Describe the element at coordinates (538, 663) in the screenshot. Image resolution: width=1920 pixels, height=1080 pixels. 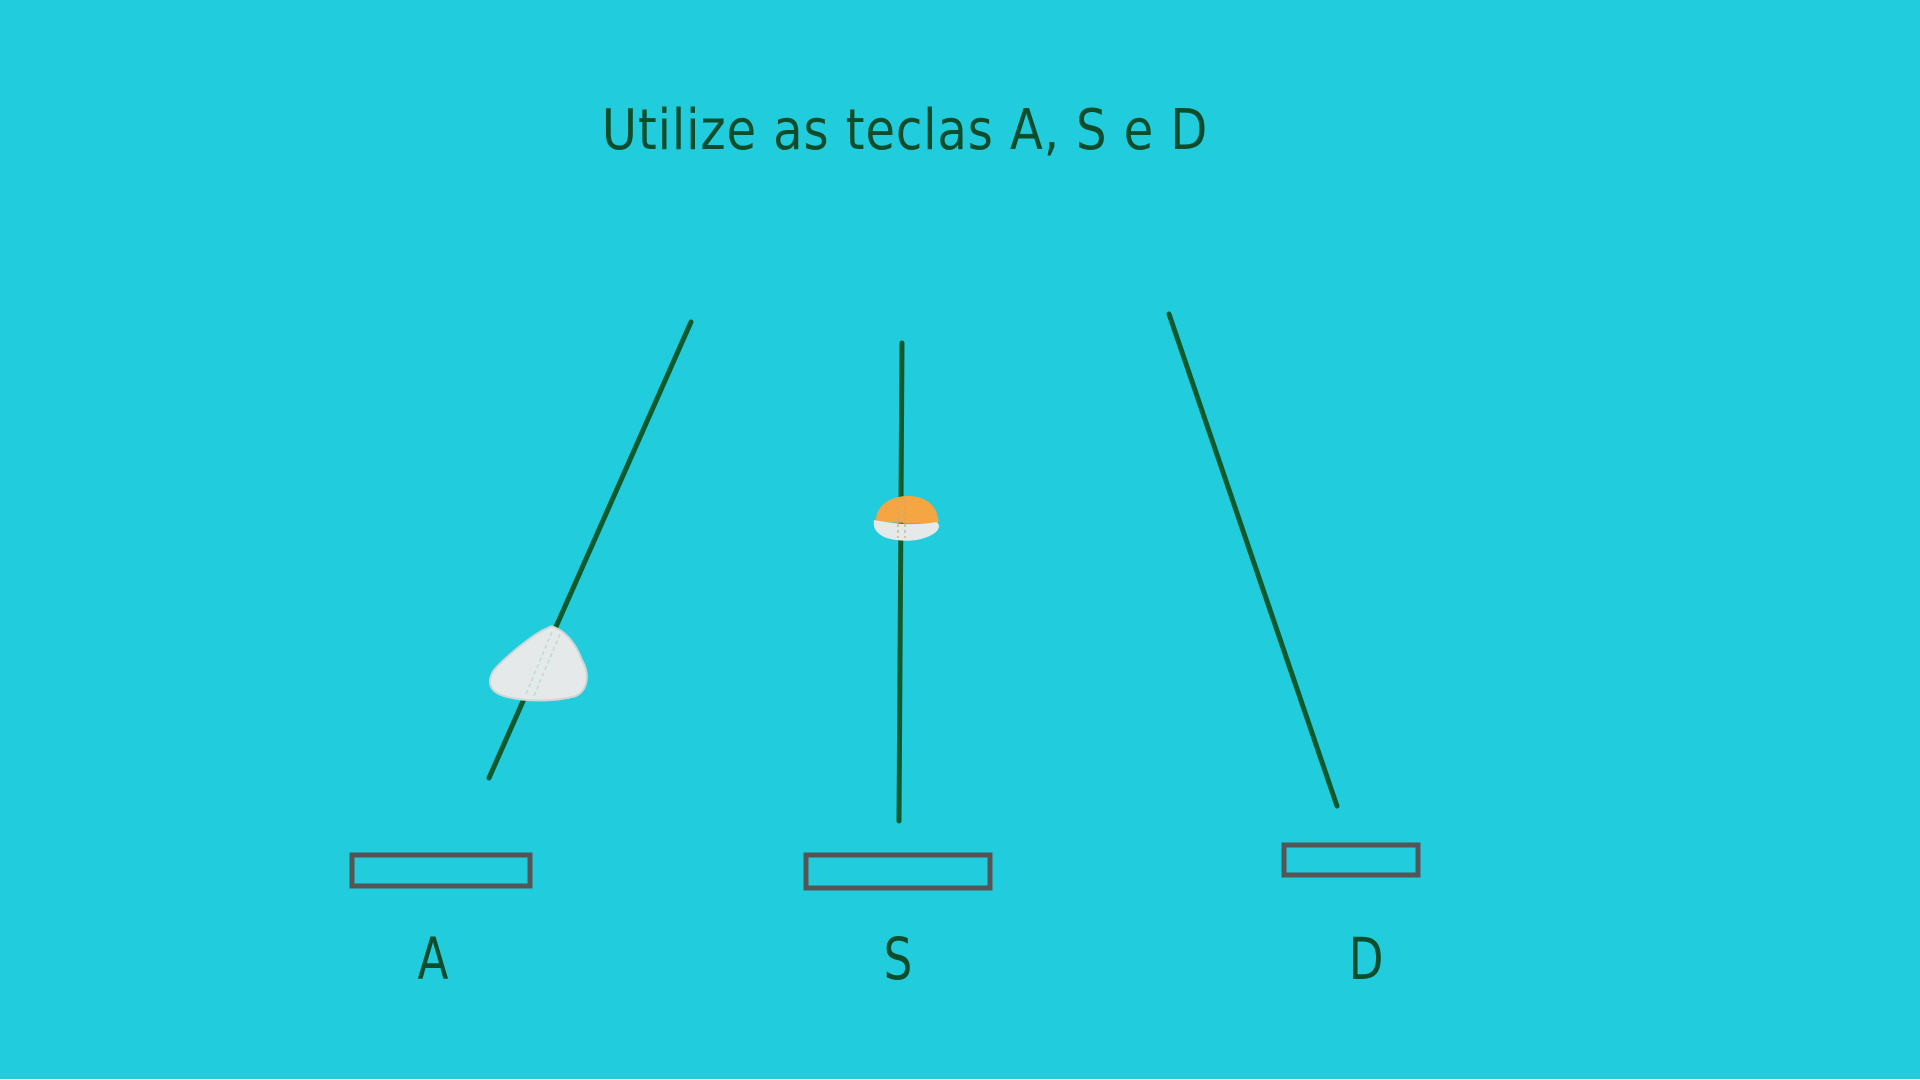
I see `falling-note-white` at that location.